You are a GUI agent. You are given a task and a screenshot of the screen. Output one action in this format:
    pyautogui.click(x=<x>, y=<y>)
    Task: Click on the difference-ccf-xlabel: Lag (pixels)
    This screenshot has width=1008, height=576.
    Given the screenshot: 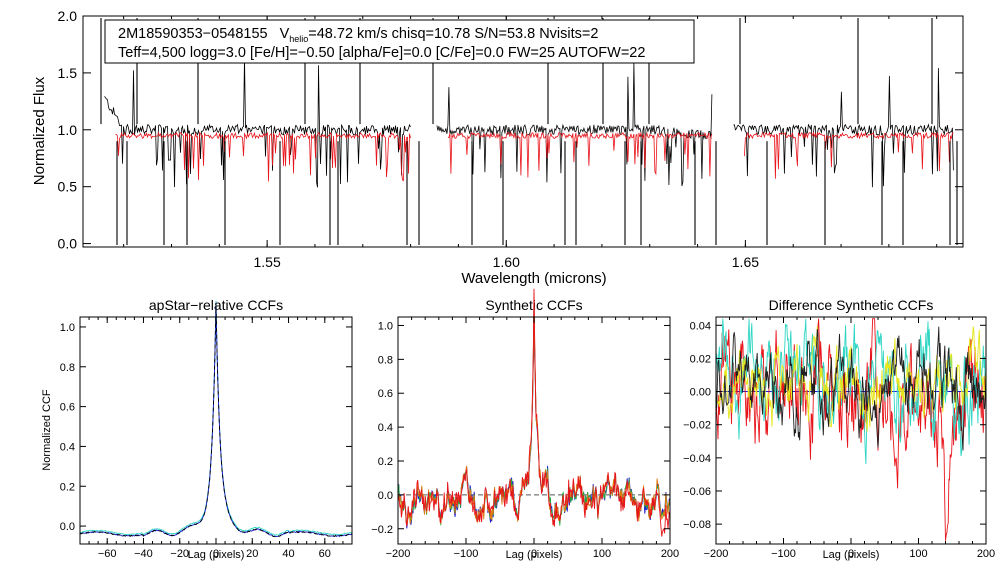 What is the action you would take?
    pyautogui.click(x=851, y=555)
    